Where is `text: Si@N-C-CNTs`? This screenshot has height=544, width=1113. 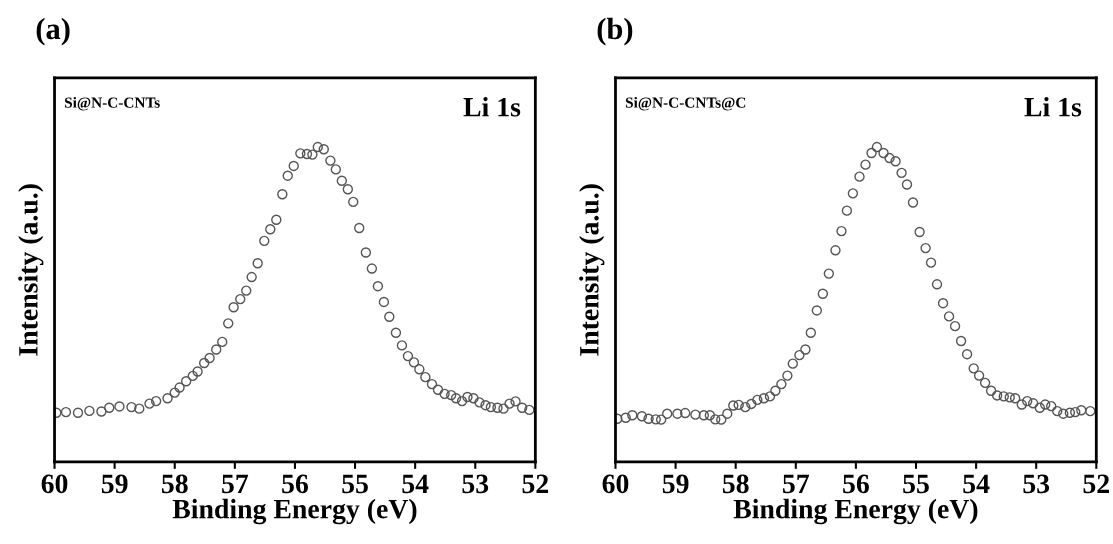 text: Si@N-C-CNTs is located at coordinates (112, 104).